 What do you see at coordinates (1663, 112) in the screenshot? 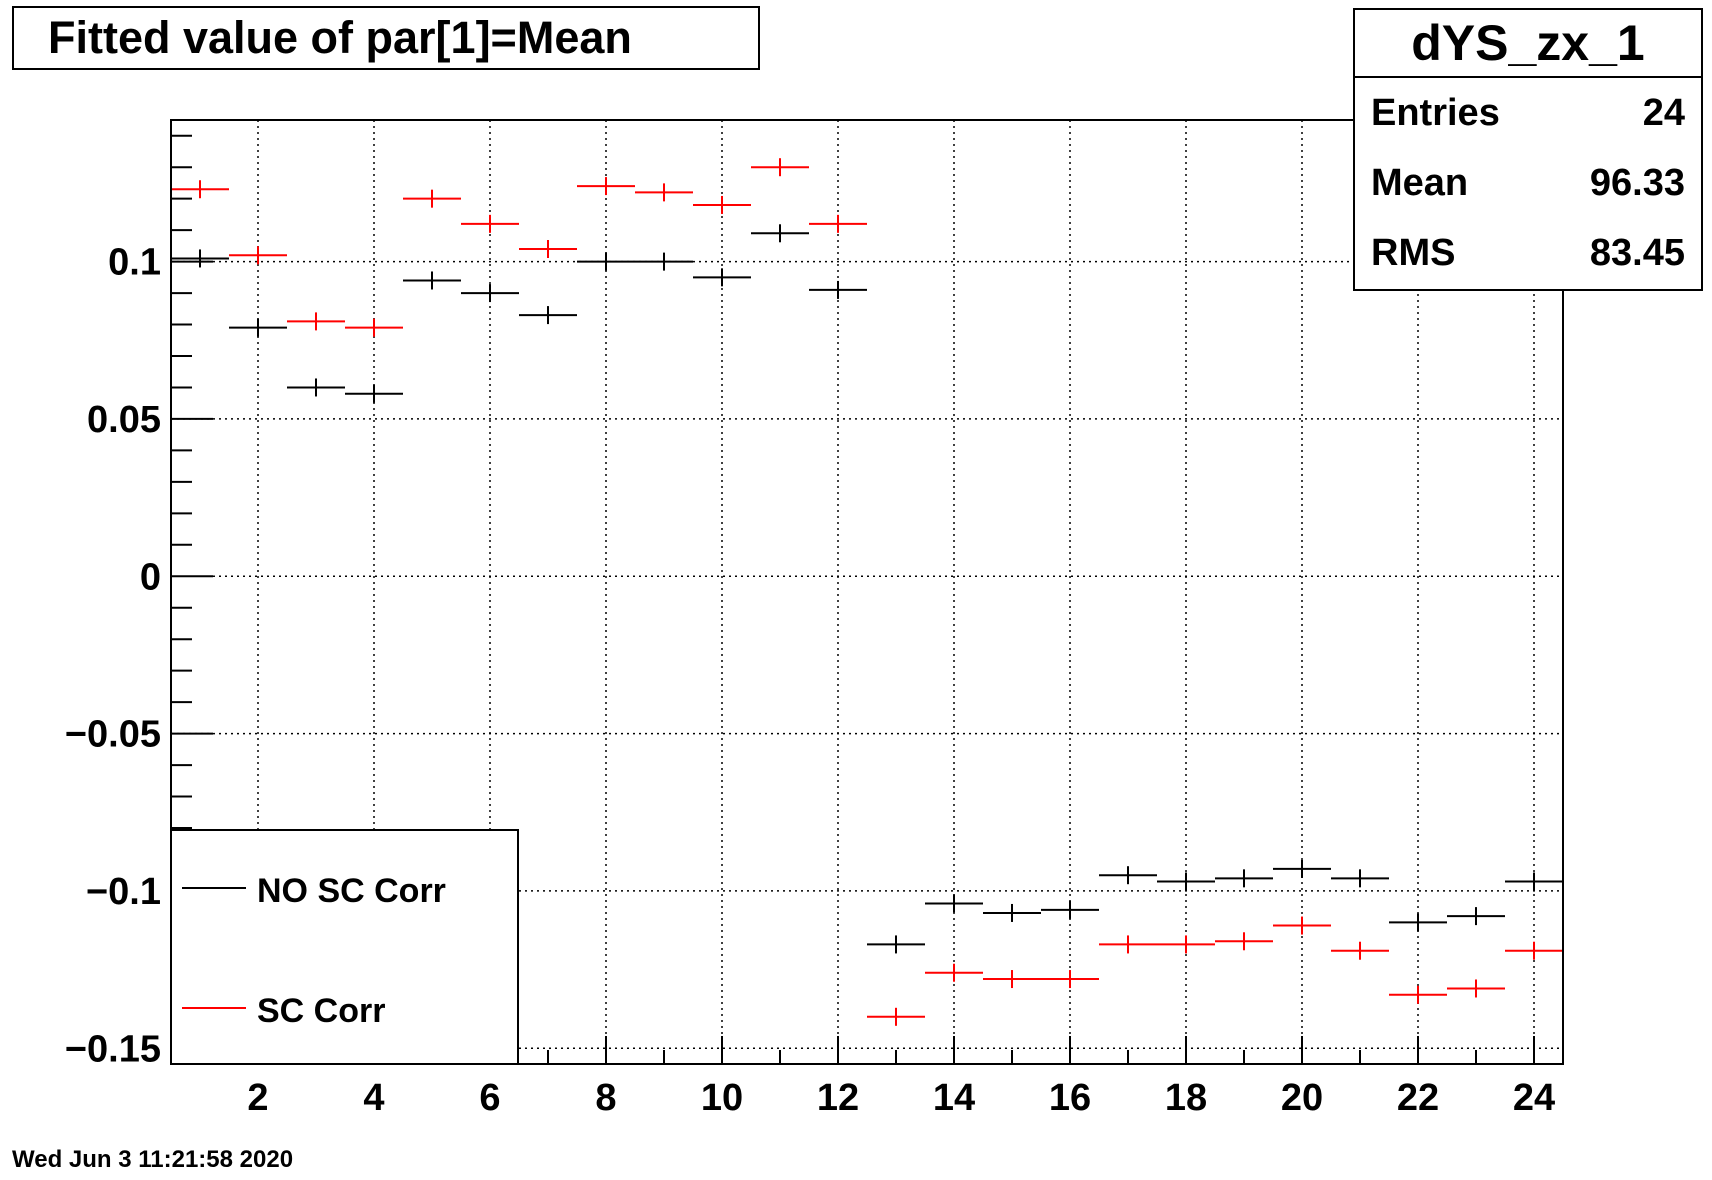
I see `stats-value: 24` at bounding box center [1663, 112].